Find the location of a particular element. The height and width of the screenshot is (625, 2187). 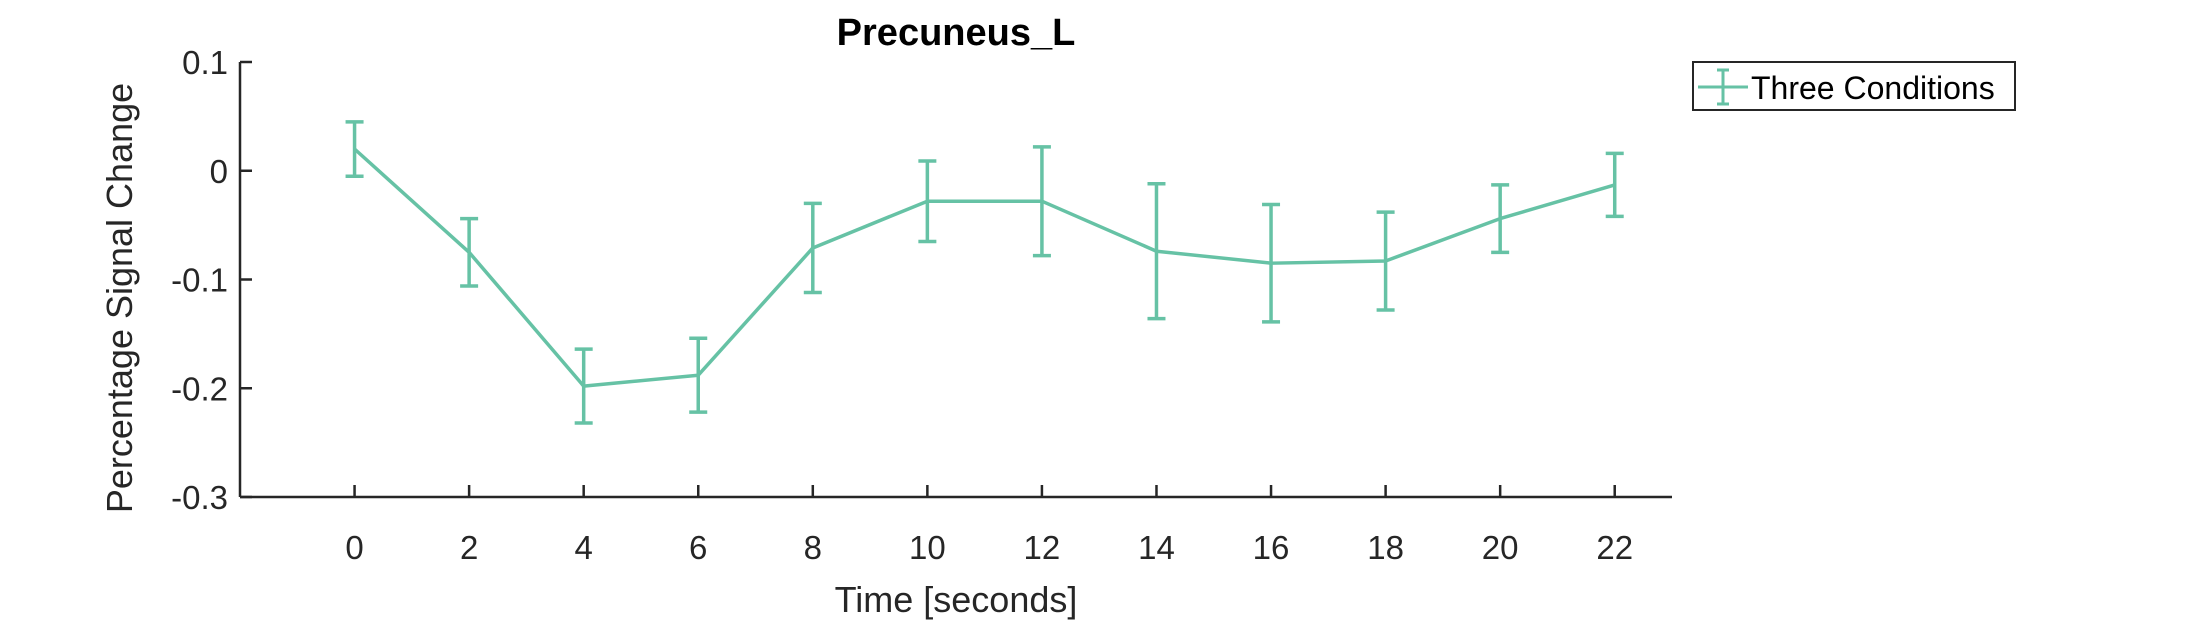

x-tick-label: 14 is located at coordinates (1156, 547).